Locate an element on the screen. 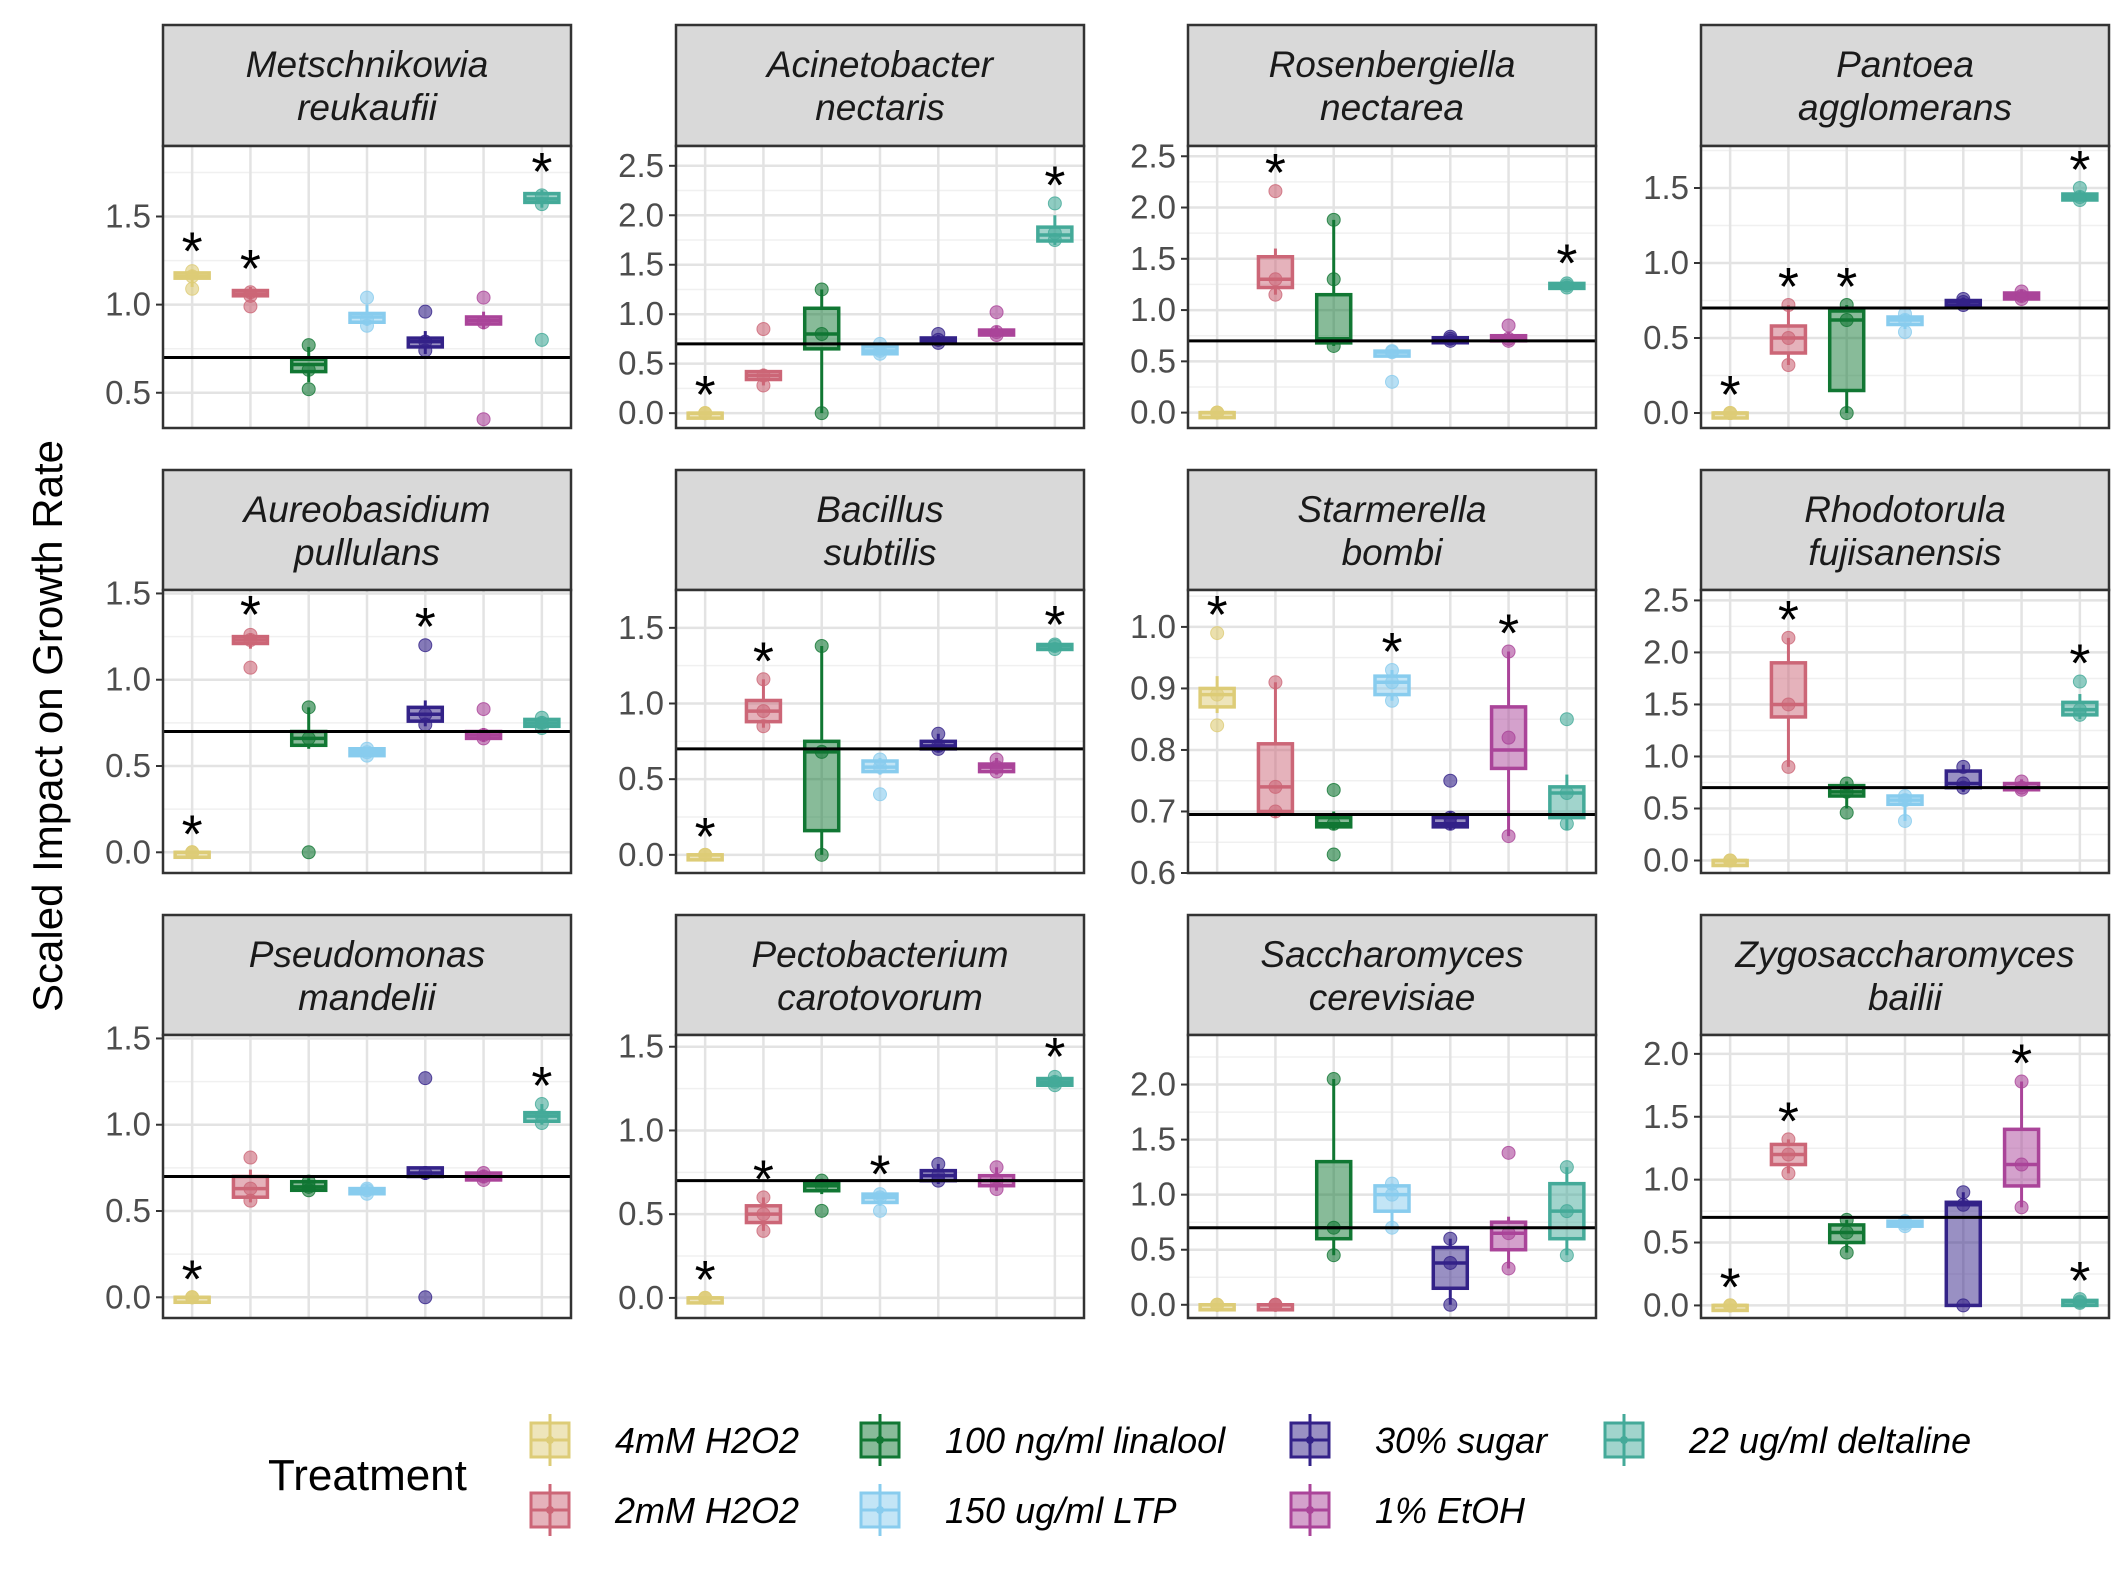  legend-item: 1% EtOH is located at coordinates (1407, 1510).